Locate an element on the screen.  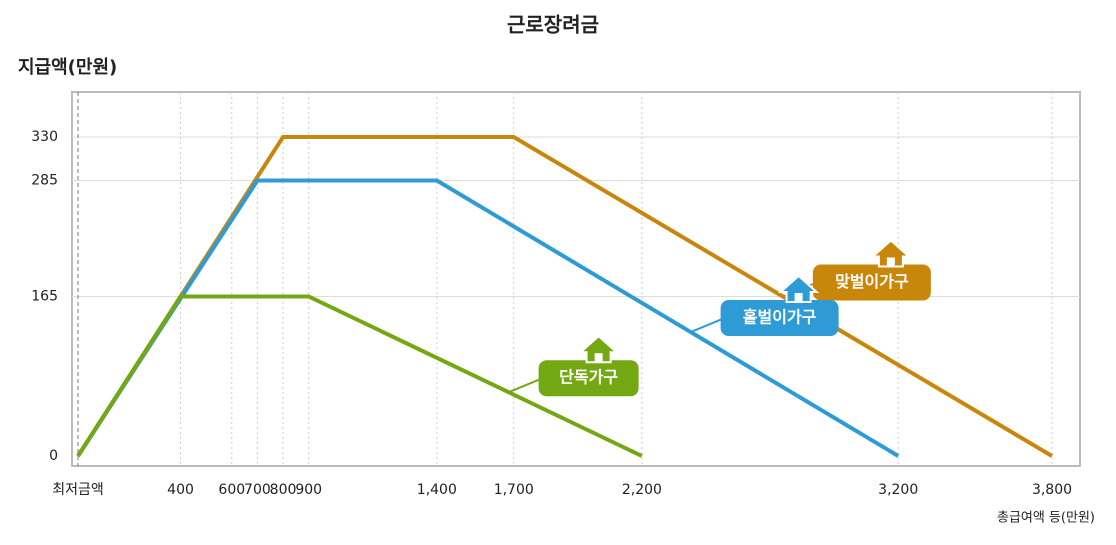
x-tick-label: 1,700 is located at coordinates (514, 490).